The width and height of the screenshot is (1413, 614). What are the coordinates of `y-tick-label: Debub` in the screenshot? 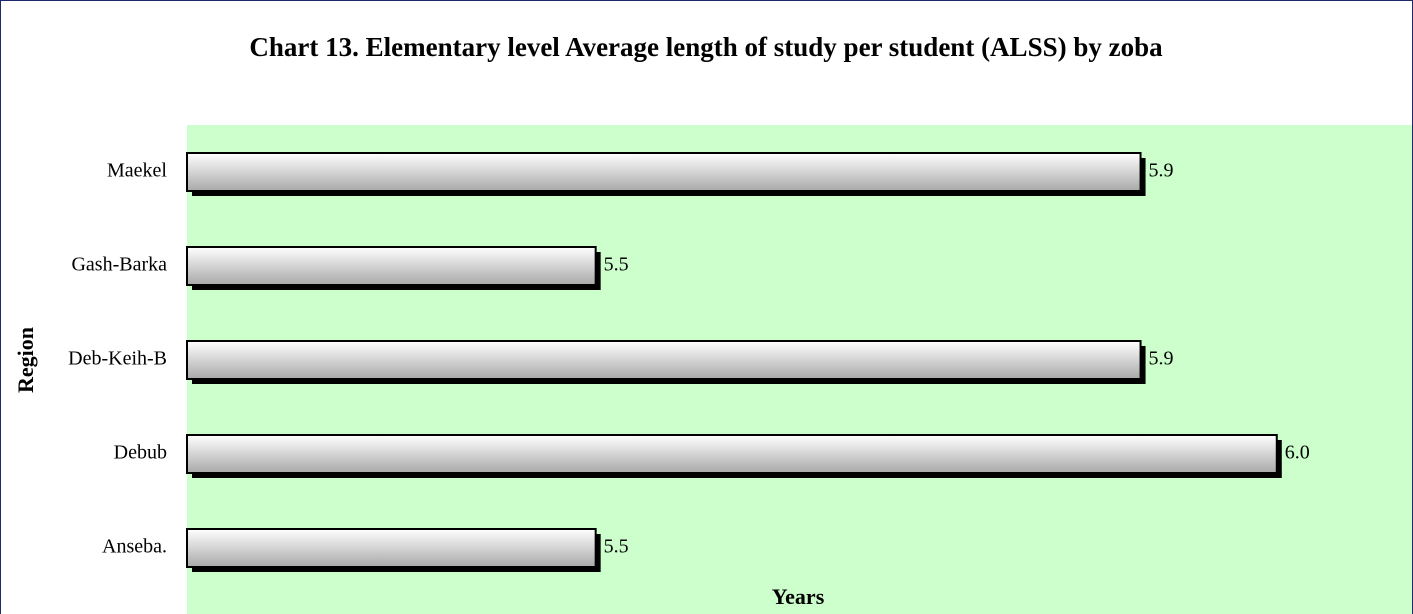 It's located at (140, 453).